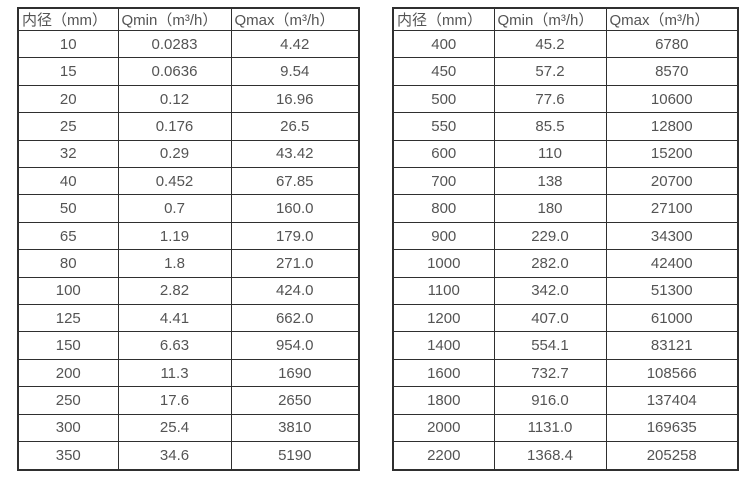 This screenshot has width=750, height=483. Describe the element at coordinates (565, 428) in the screenshot. I see `table-row: 2000 1131.0 169635` at that location.